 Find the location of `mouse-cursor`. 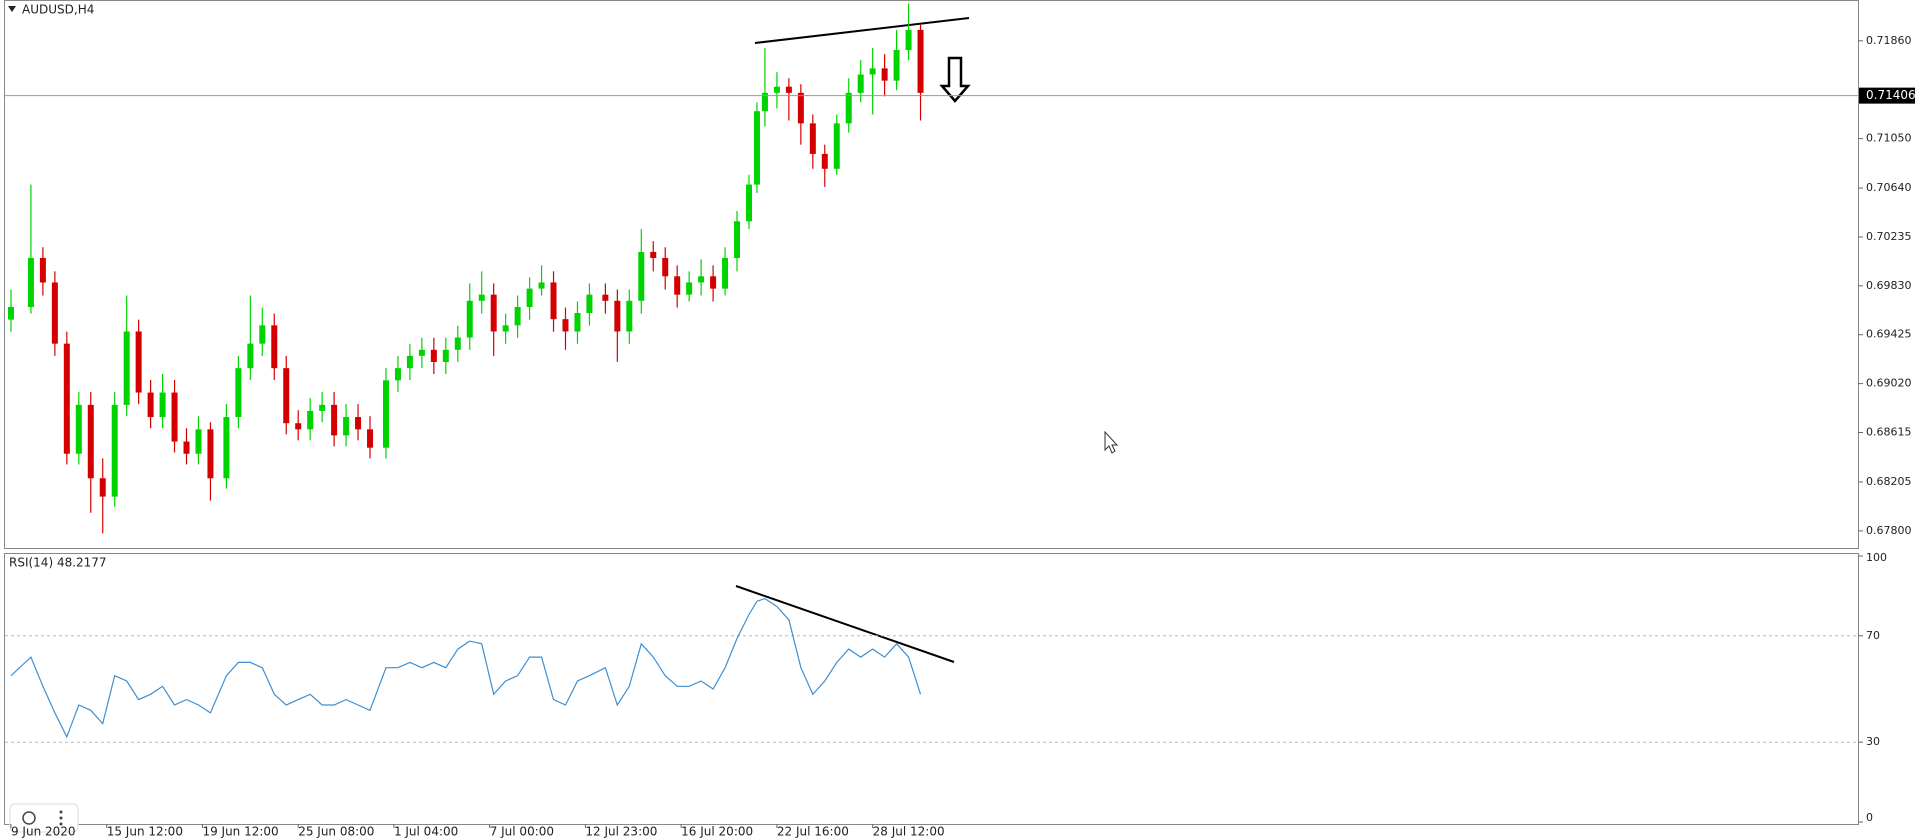

mouse-cursor is located at coordinates (1111, 442).